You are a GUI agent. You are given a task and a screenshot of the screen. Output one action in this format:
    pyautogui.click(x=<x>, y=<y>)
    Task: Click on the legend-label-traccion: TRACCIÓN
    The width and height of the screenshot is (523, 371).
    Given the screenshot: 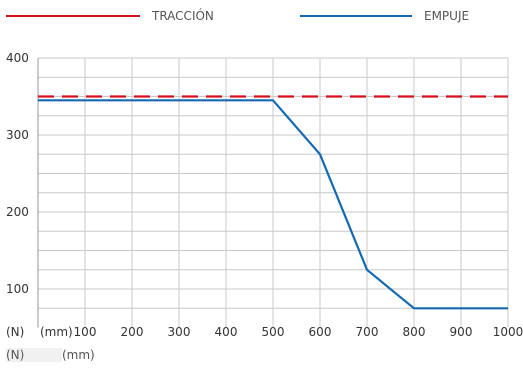 What is the action you would take?
    pyautogui.click(x=182, y=15)
    